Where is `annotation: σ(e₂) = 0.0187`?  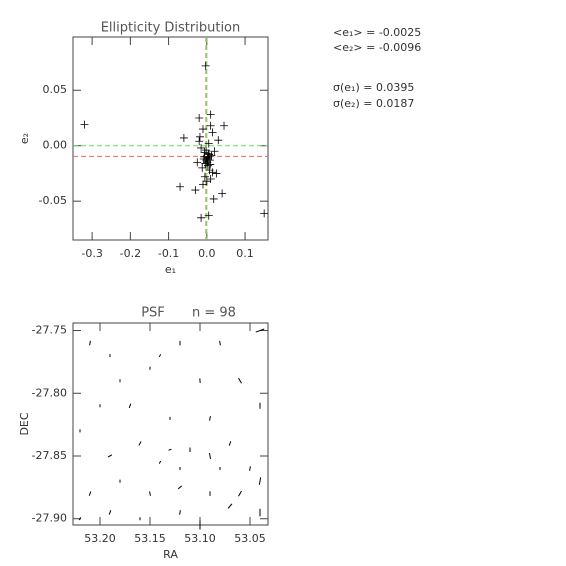 annotation: σ(e₂) = 0.0187 is located at coordinates (373, 103).